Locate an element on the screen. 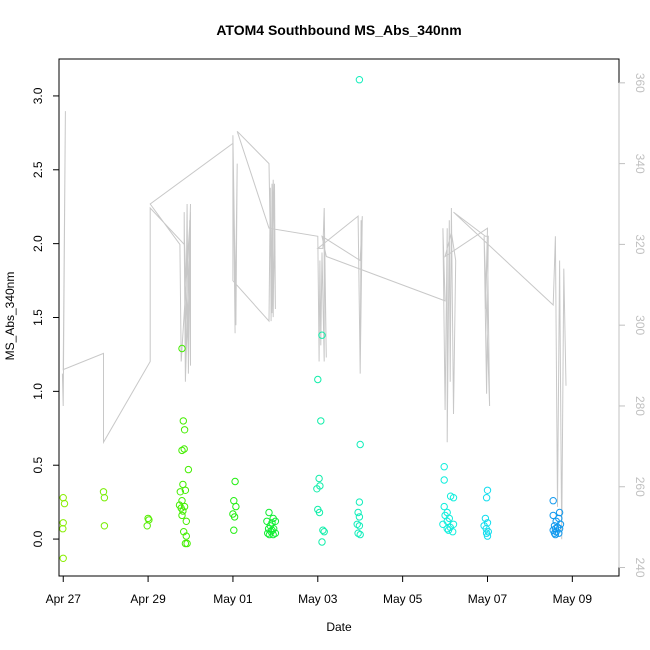  y2-tick-label: 240 is located at coordinates (640, 568).